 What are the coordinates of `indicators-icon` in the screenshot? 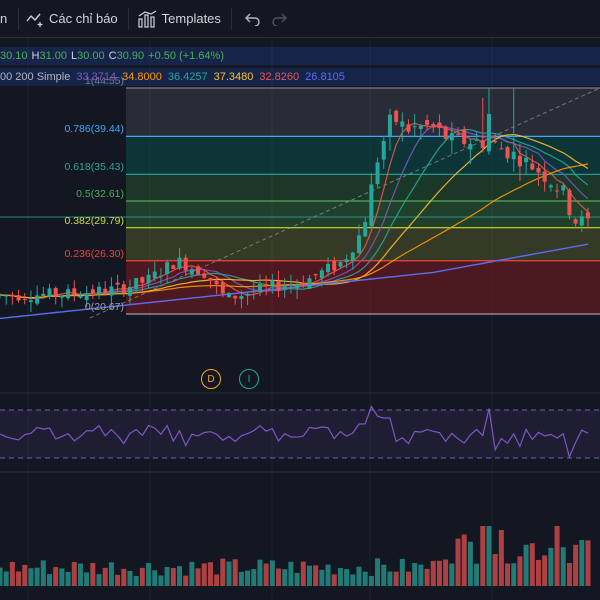 It's located at (36, 19).